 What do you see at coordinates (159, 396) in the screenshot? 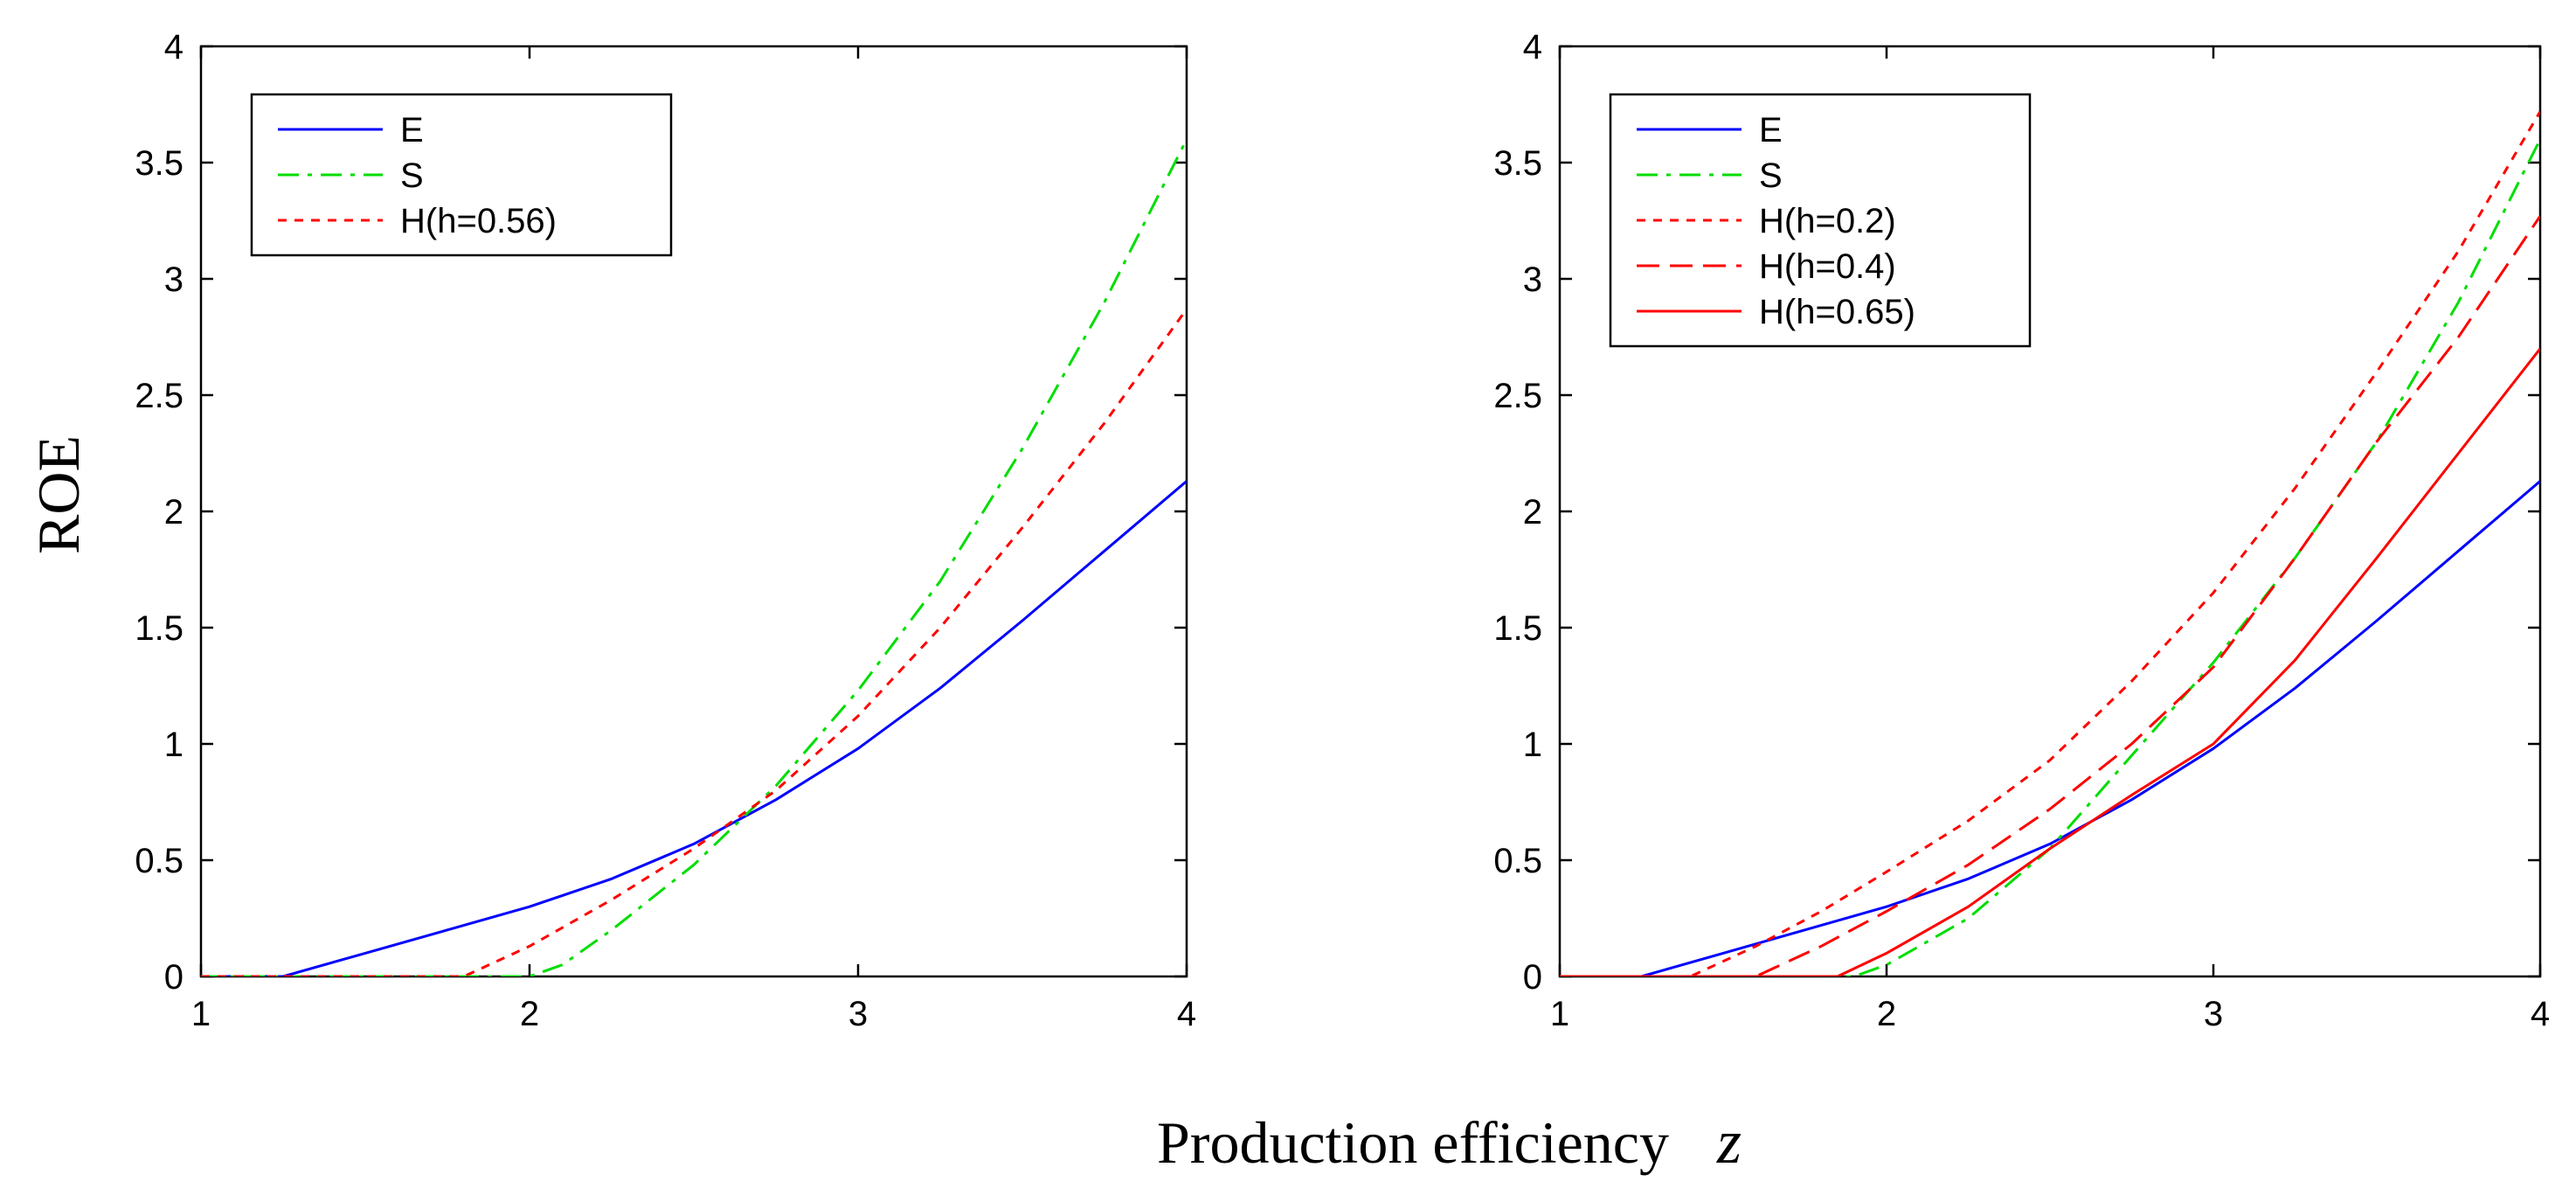
I see `left-y-tick-label: 2.5` at bounding box center [159, 396].